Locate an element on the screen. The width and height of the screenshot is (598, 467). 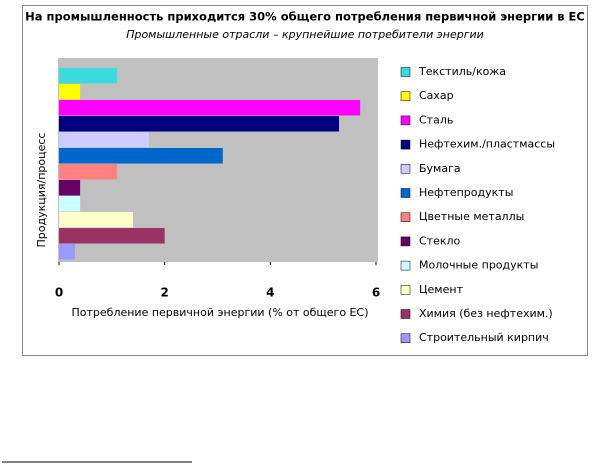
x-tick-label: 0 is located at coordinates (59, 293).